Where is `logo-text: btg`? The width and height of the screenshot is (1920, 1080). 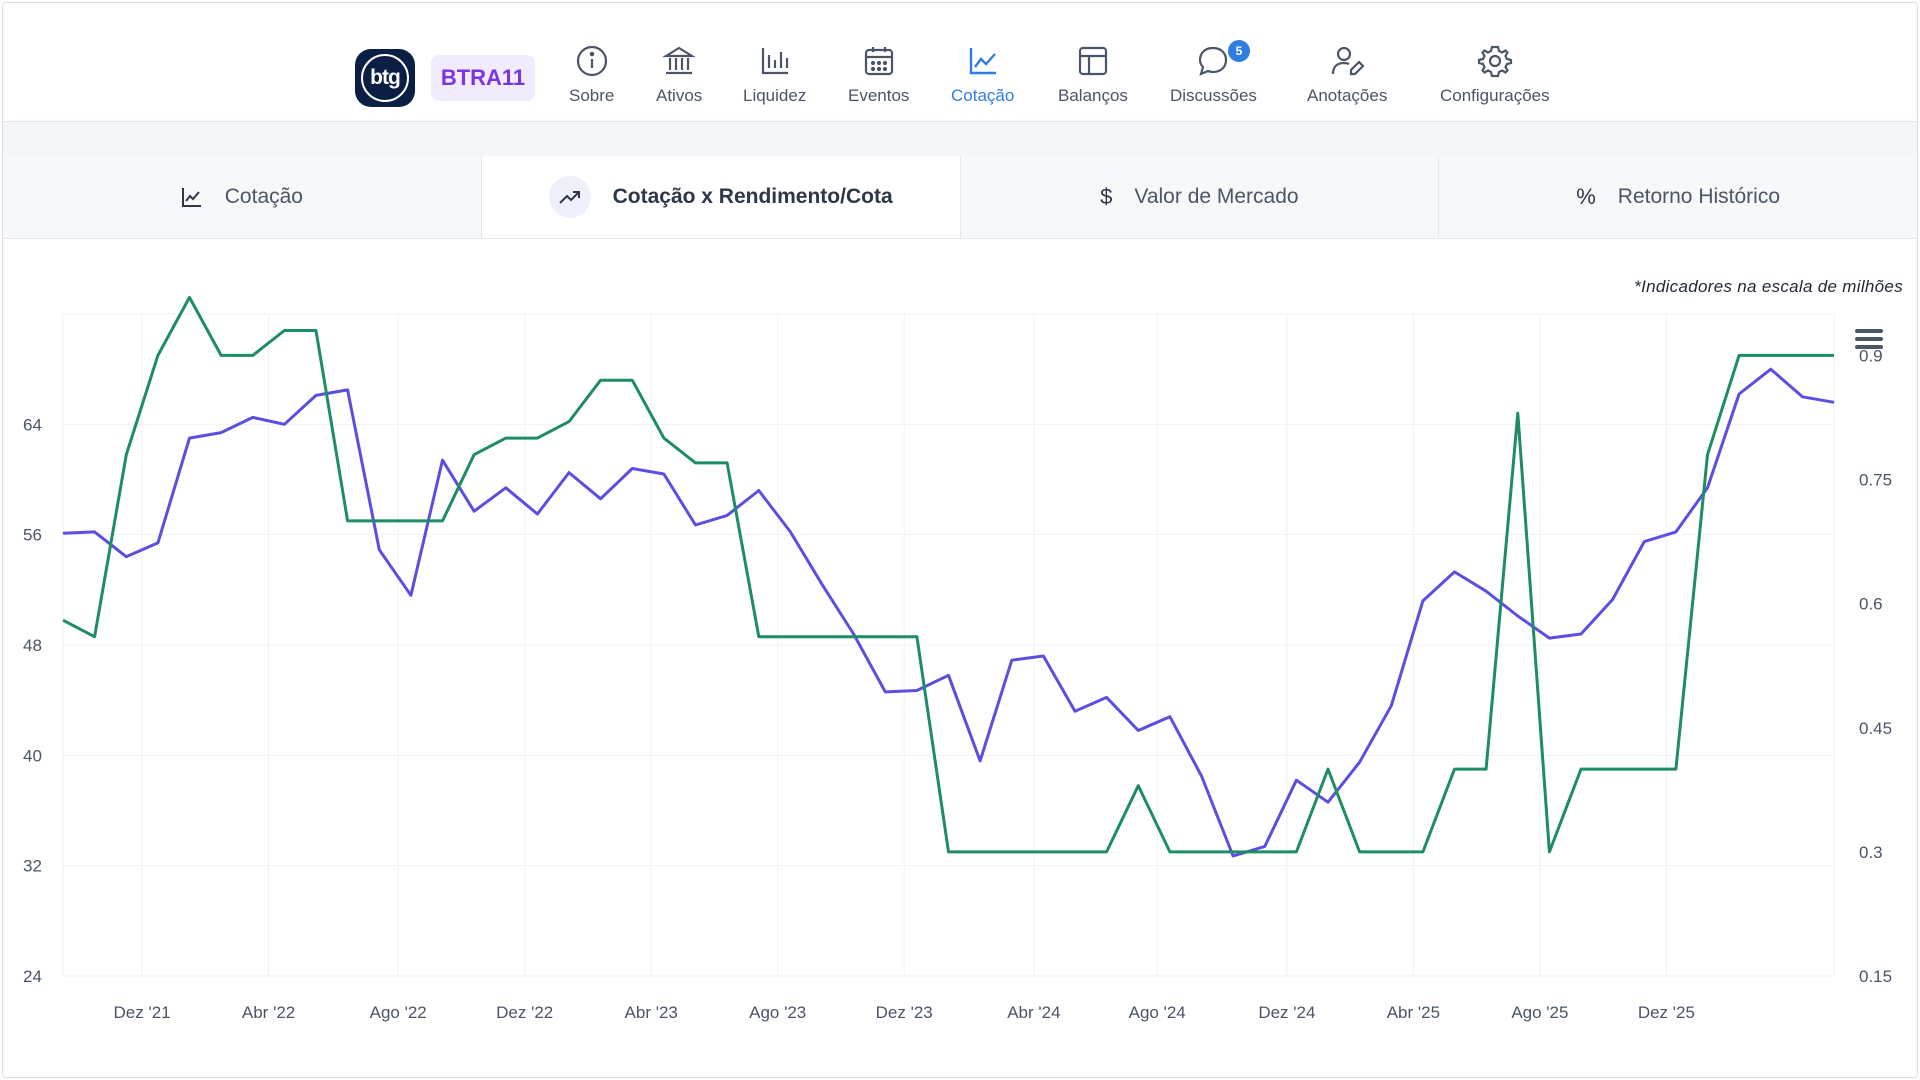 logo-text: btg is located at coordinates (385, 78).